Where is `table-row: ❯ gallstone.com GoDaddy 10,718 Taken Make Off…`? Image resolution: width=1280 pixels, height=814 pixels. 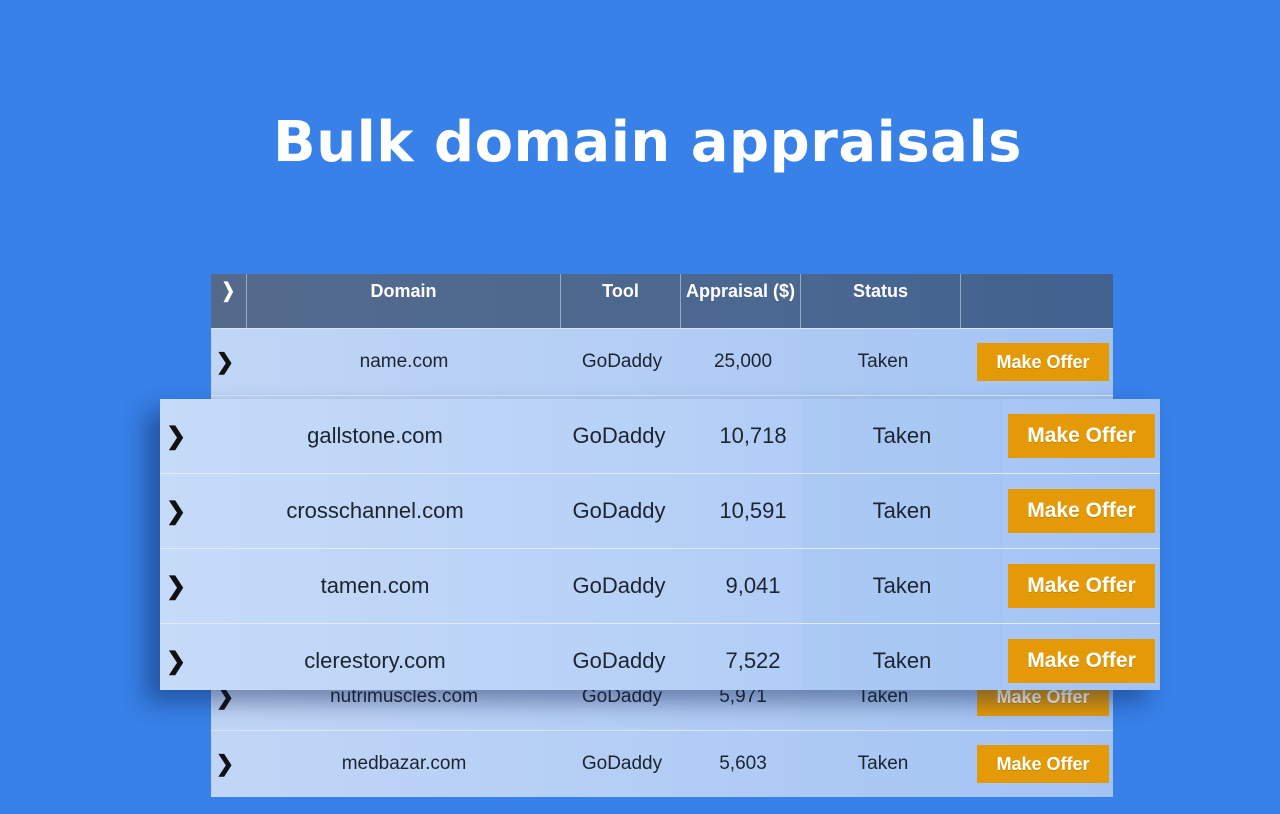
table-row: ❯ gallstone.com GoDaddy 10,718 Taken Make Off… is located at coordinates (660, 436).